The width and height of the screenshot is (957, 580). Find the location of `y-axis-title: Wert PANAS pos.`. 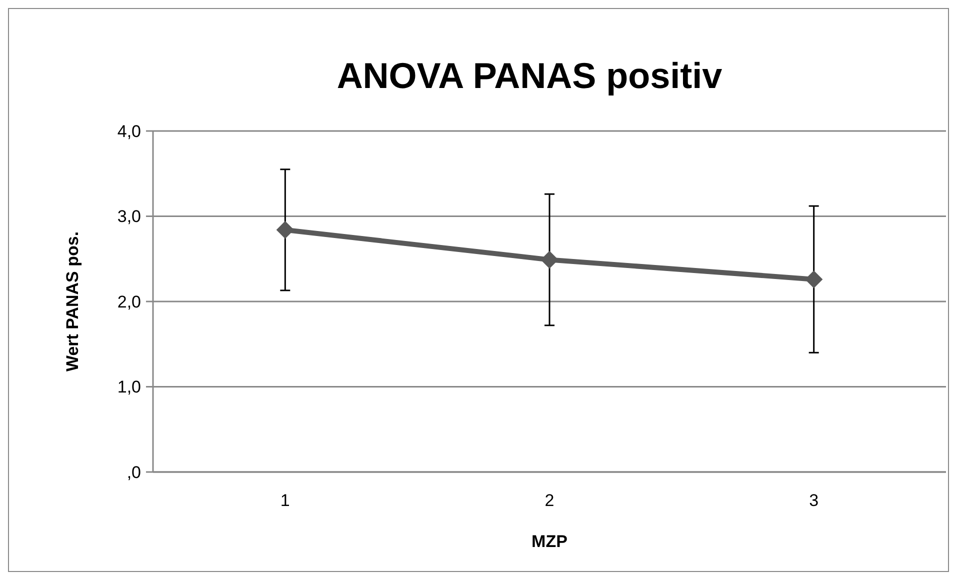

y-axis-title: Wert PANAS pos. is located at coordinates (72, 301).